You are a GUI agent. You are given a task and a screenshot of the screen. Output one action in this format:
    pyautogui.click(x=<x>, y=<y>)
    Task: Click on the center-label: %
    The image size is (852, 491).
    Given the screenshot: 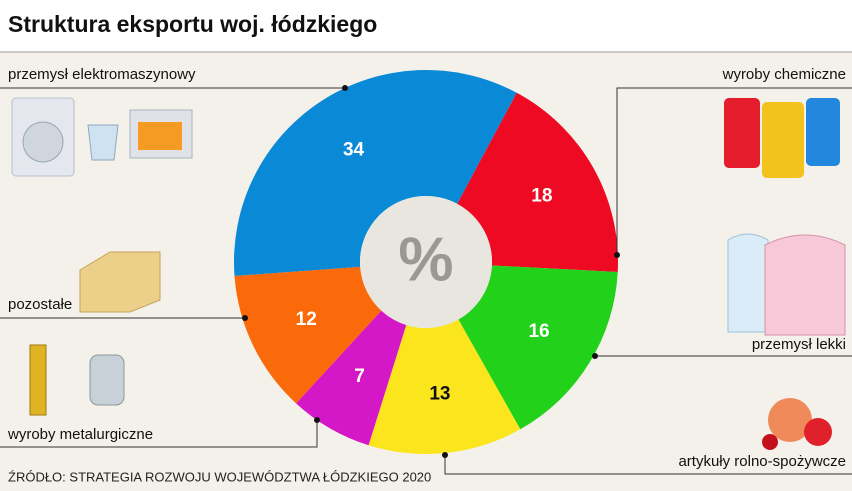 What is the action you would take?
    pyautogui.click(x=425, y=259)
    